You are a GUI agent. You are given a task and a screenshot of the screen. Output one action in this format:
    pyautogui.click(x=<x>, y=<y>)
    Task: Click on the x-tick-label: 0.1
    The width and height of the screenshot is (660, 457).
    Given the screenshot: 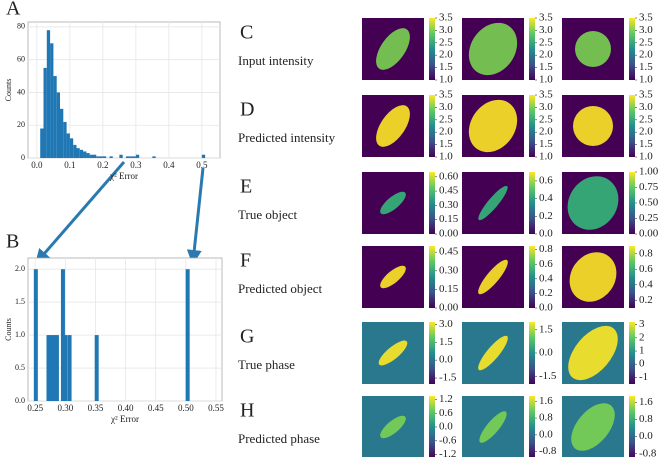 What is the action you would take?
    pyautogui.click(x=69, y=165)
    